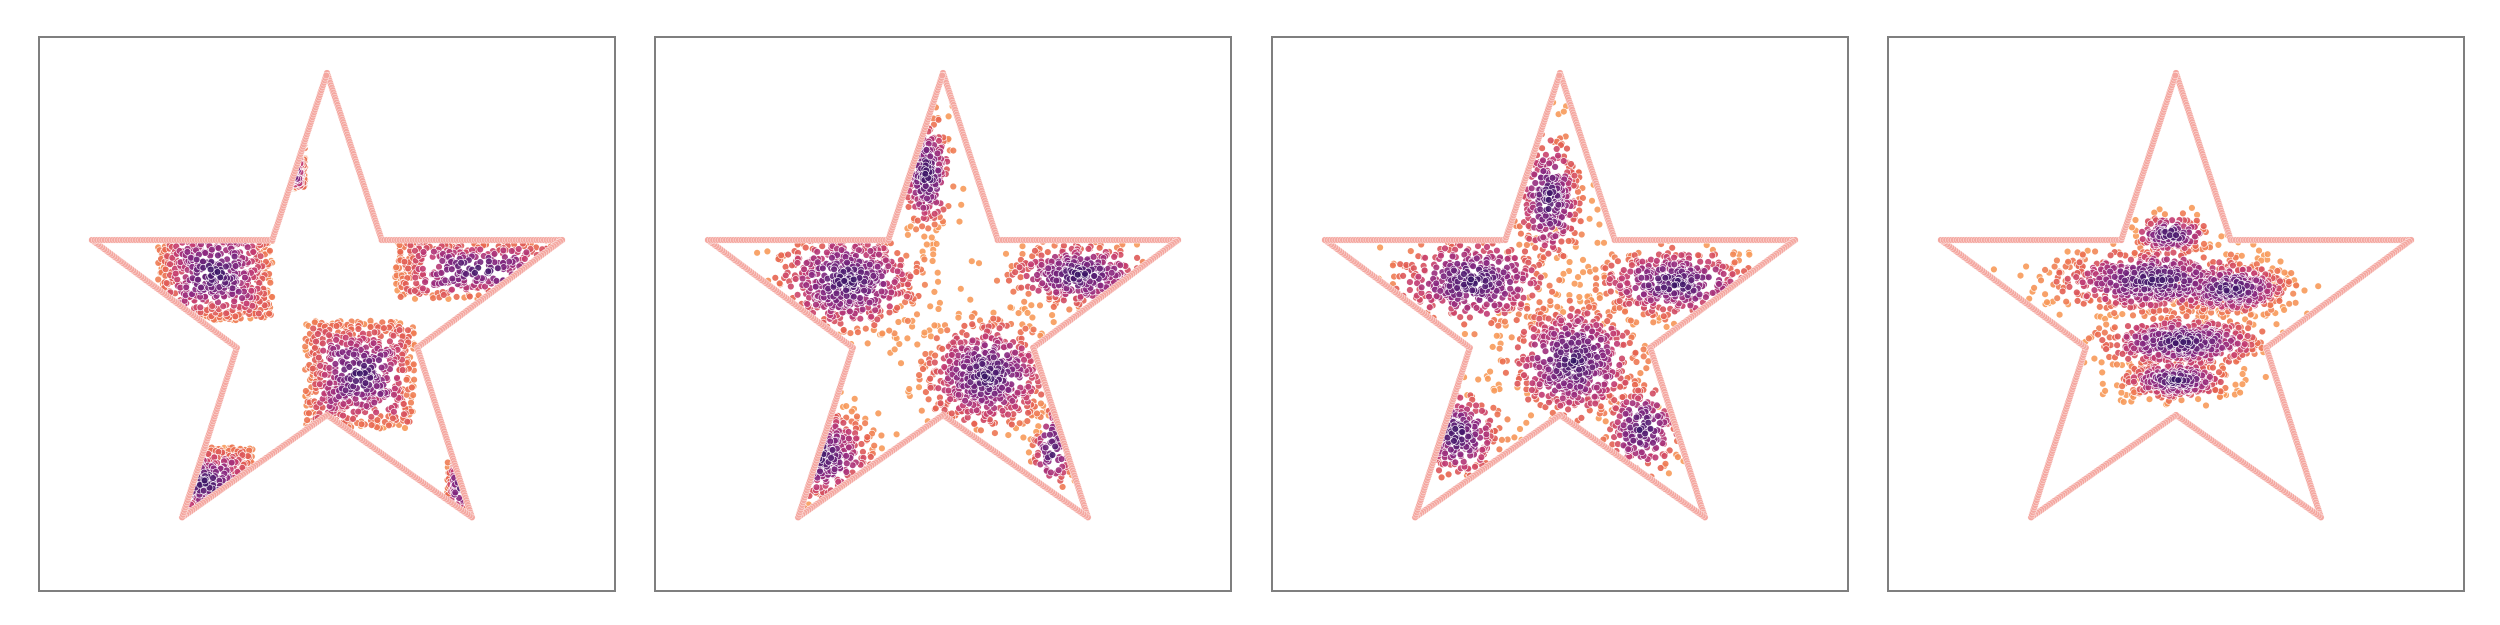 This screenshot has height=625, width=2500. I want to click on scatter-points, so click(950, 310).